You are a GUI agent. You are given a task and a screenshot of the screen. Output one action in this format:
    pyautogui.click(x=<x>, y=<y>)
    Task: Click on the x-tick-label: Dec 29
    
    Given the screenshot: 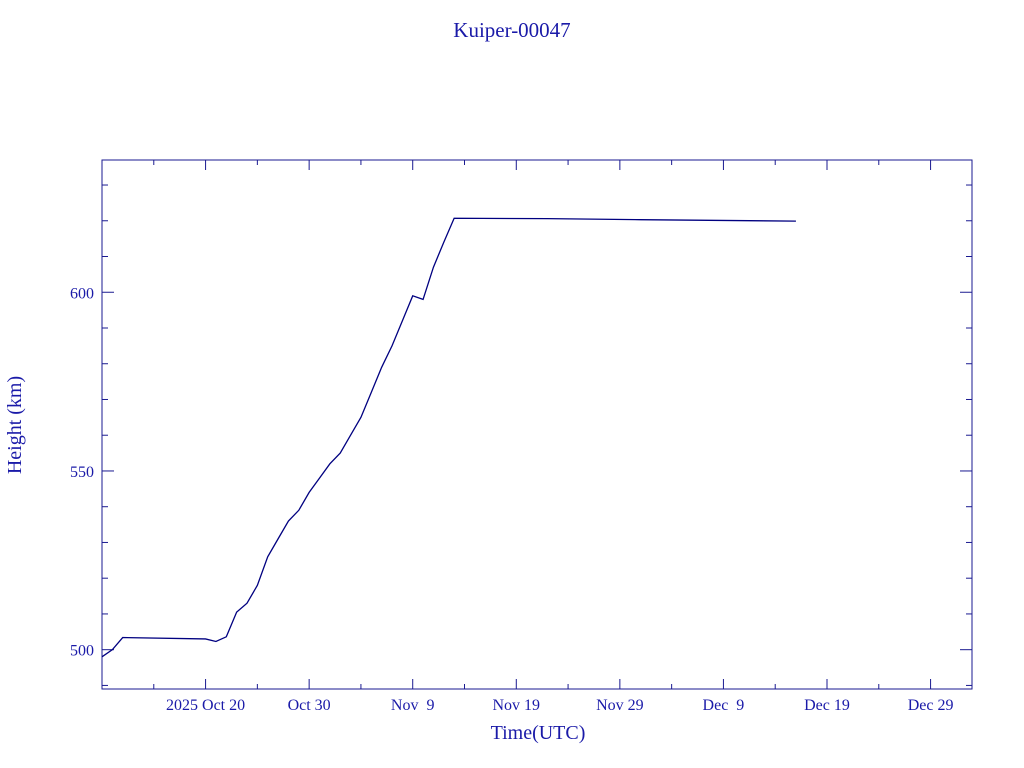 What is the action you would take?
    pyautogui.click(x=931, y=705)
    